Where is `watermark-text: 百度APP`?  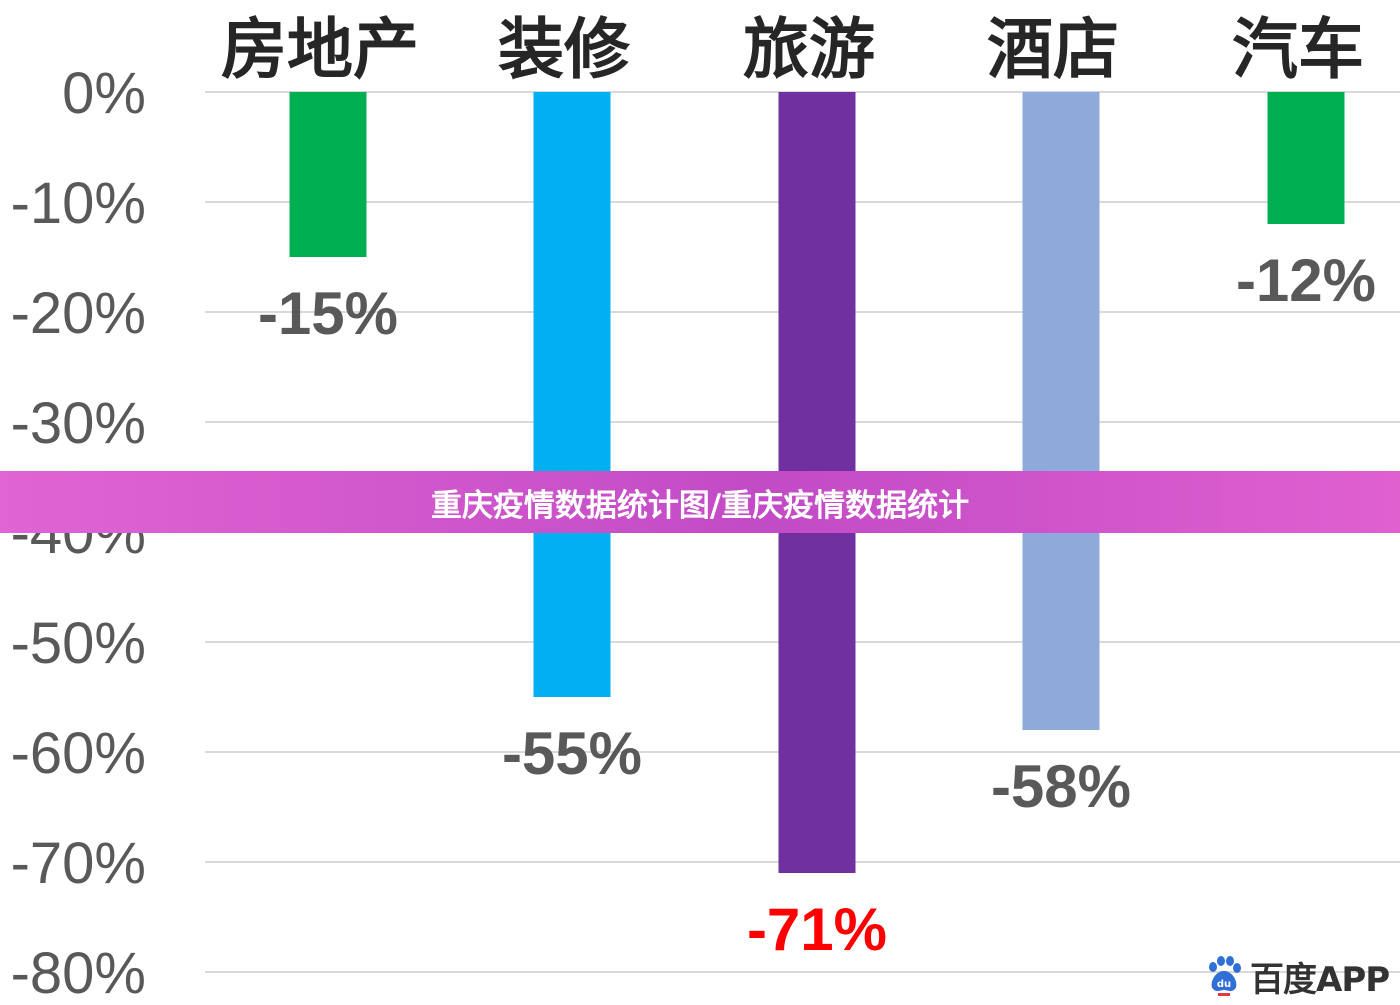 watermark-text: 百度APP is located at coordinates (1320, 980).